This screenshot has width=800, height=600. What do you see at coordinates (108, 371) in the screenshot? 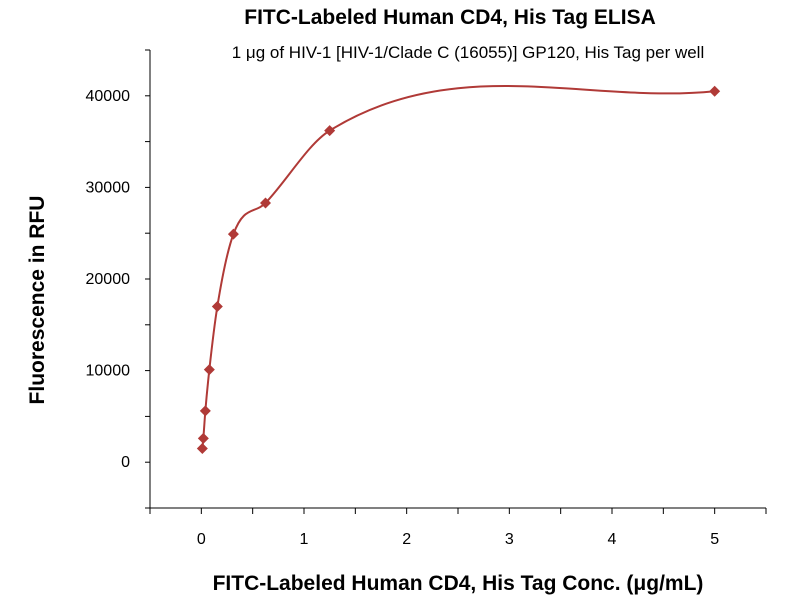
I see `y-tick-label: 10000` at bounding box center [108, 371].